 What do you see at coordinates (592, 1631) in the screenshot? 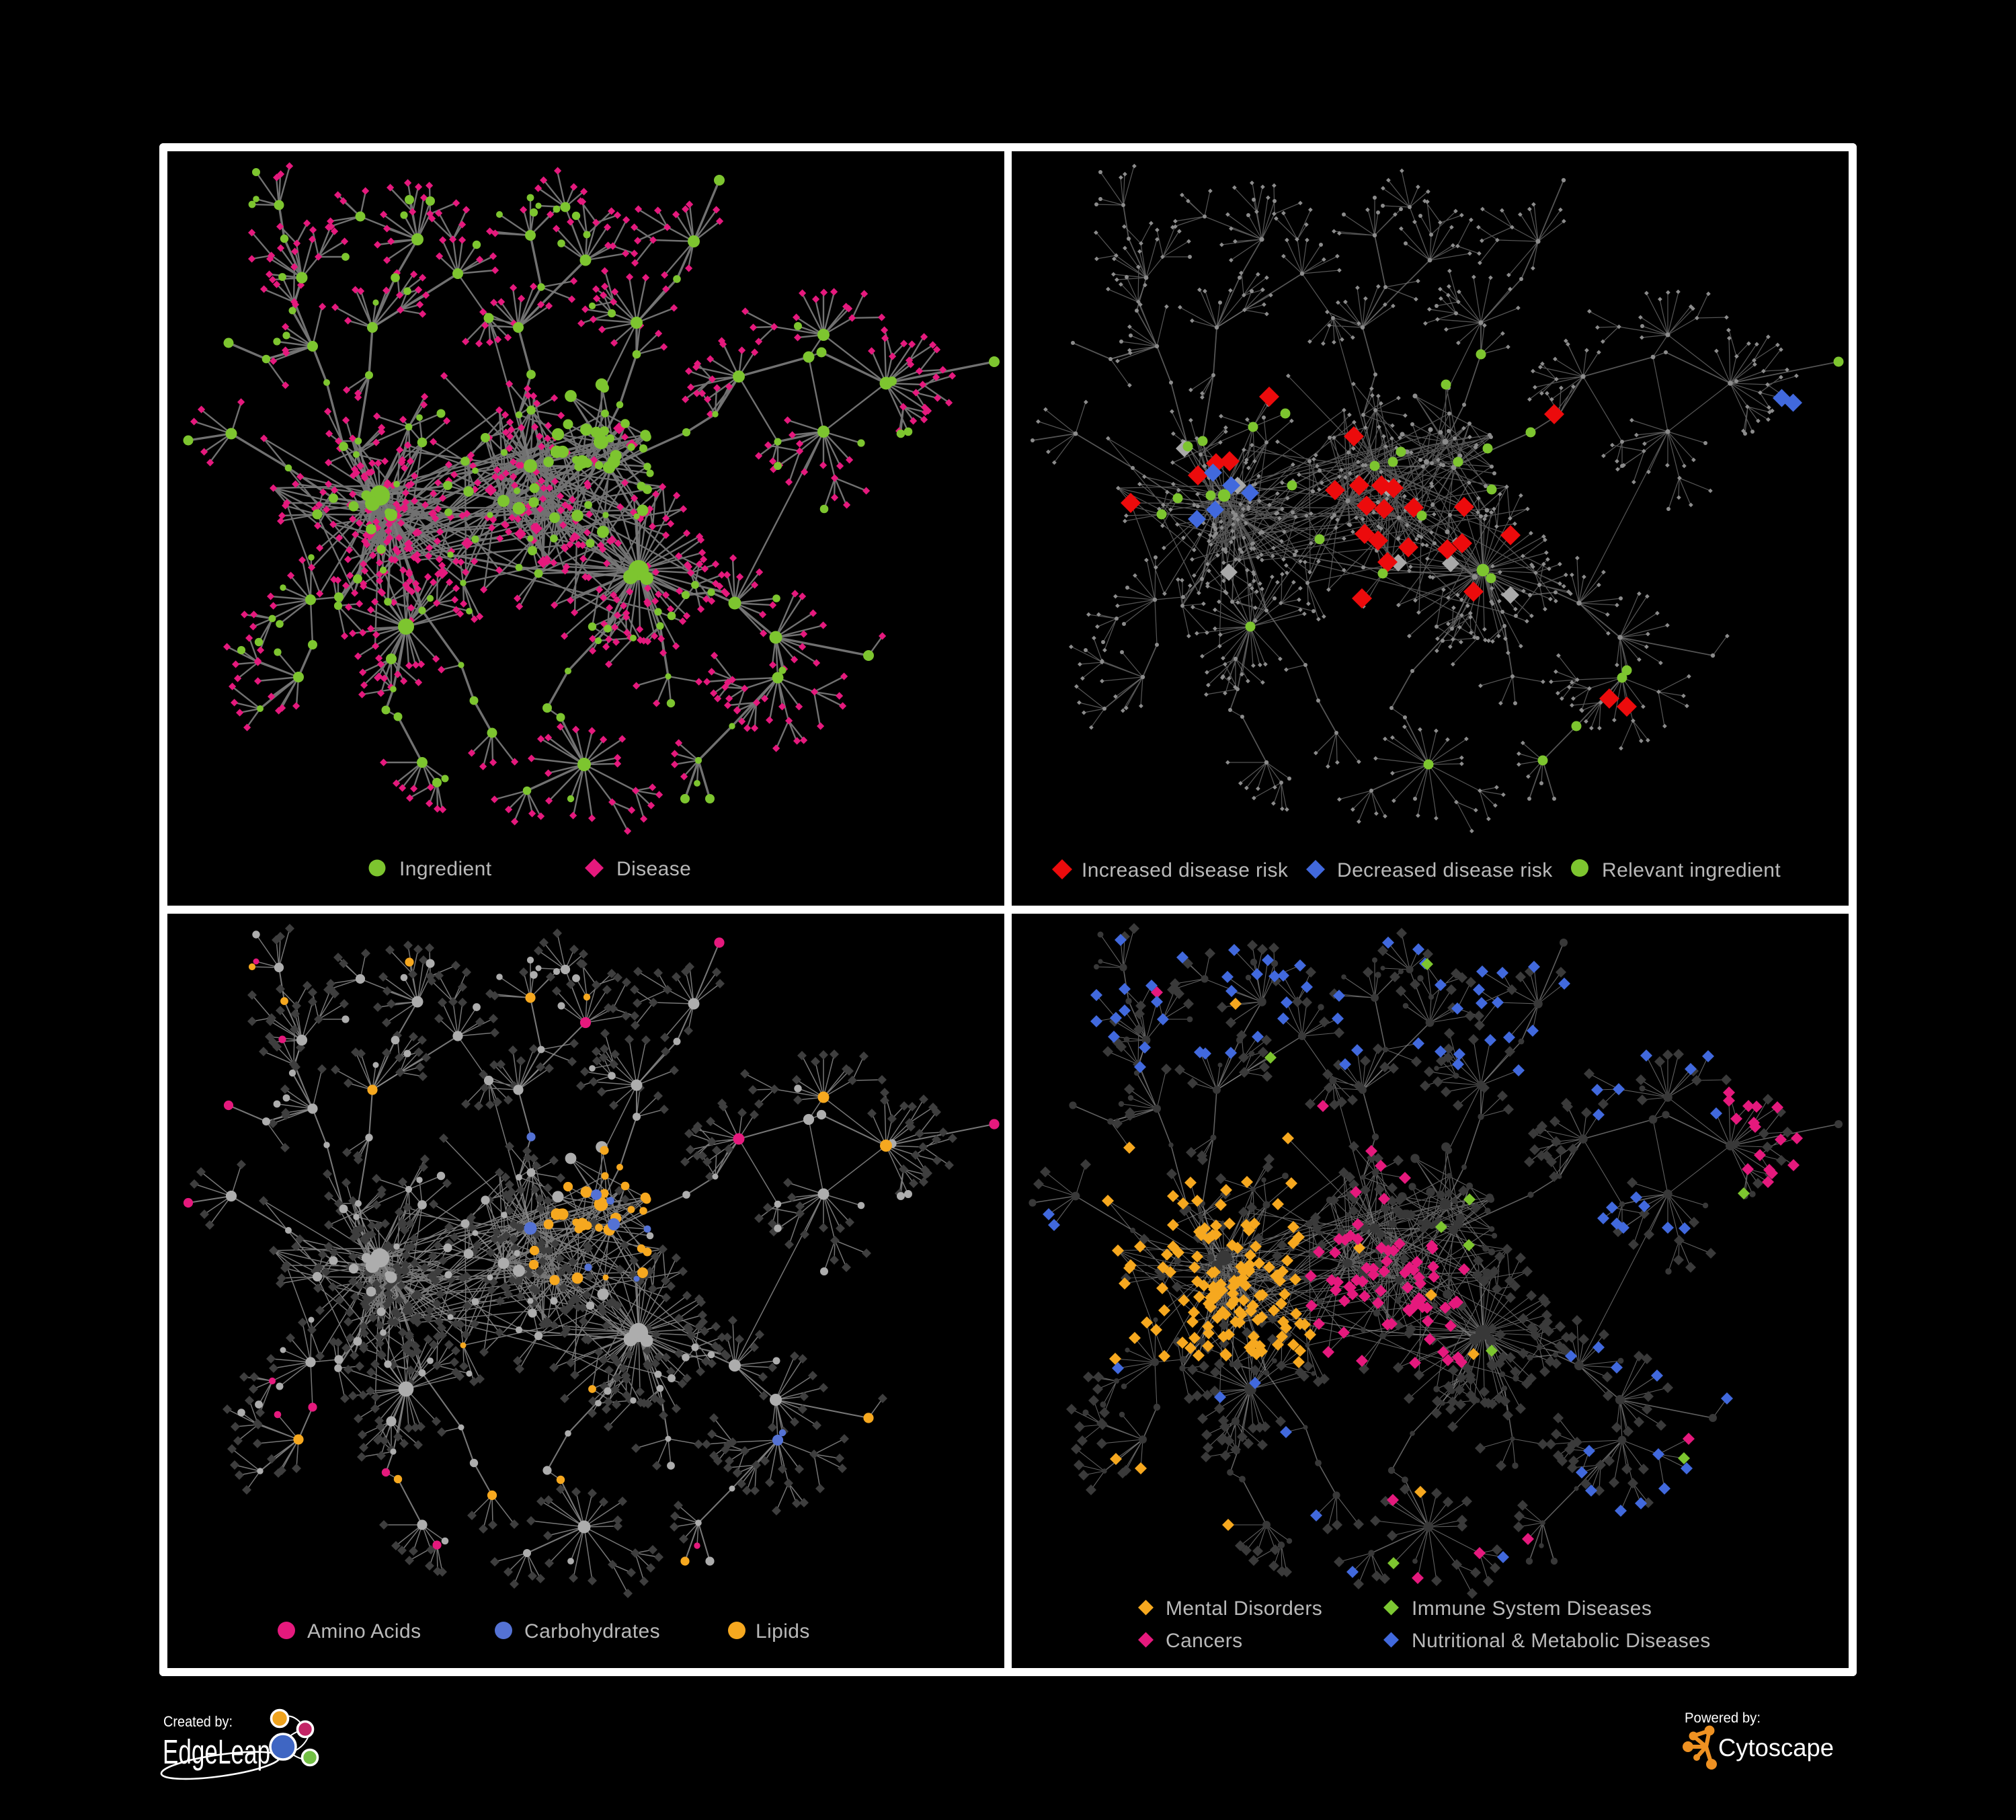
I see `svg-text: Carbohydrates` at bounding box center [592, 1631].